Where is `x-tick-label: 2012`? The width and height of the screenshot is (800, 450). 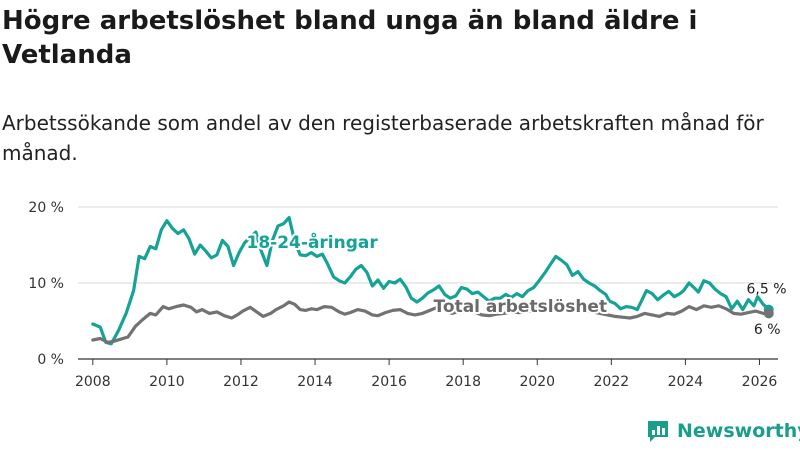 x-tick-label: 2012 is located at coordinates (241, 382).